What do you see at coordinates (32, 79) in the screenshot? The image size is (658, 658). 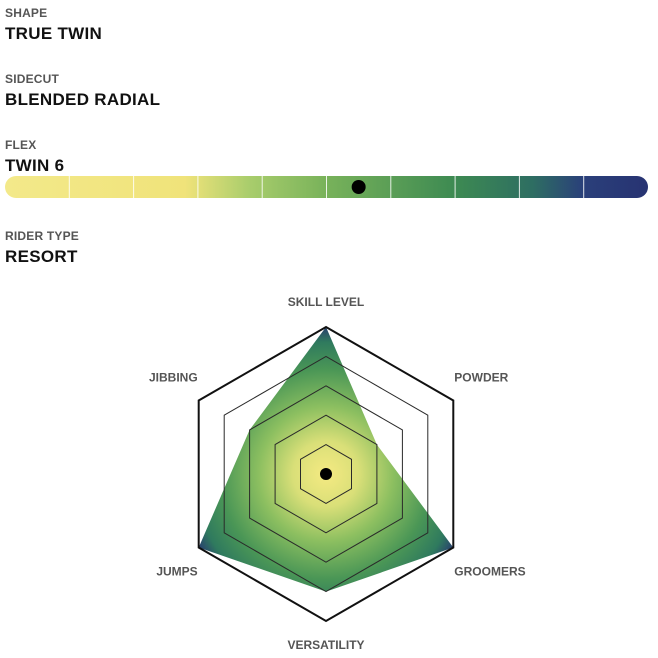 I see `sidecut-label: SIDECUT` at bounding box center [32, 79].